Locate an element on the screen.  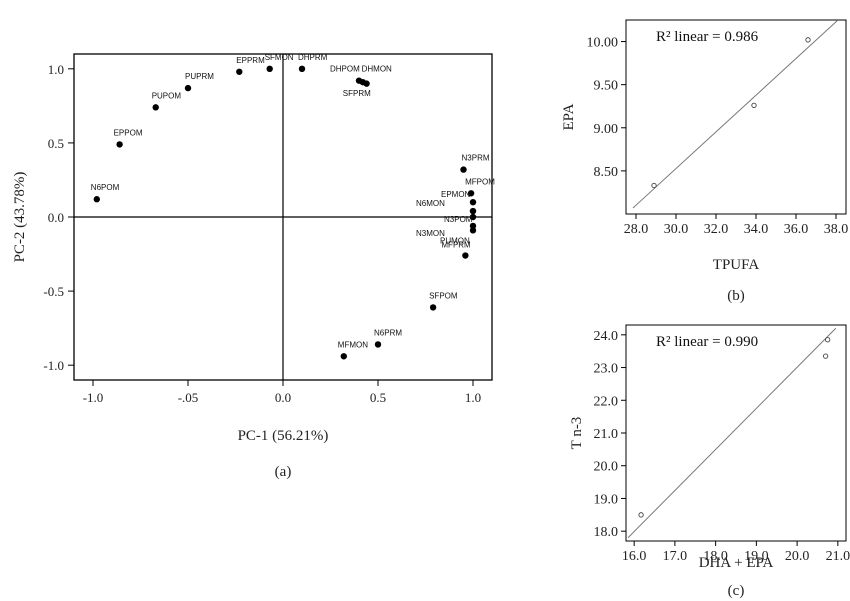
point-label: PUPRM is located at coordinates (199, 76).